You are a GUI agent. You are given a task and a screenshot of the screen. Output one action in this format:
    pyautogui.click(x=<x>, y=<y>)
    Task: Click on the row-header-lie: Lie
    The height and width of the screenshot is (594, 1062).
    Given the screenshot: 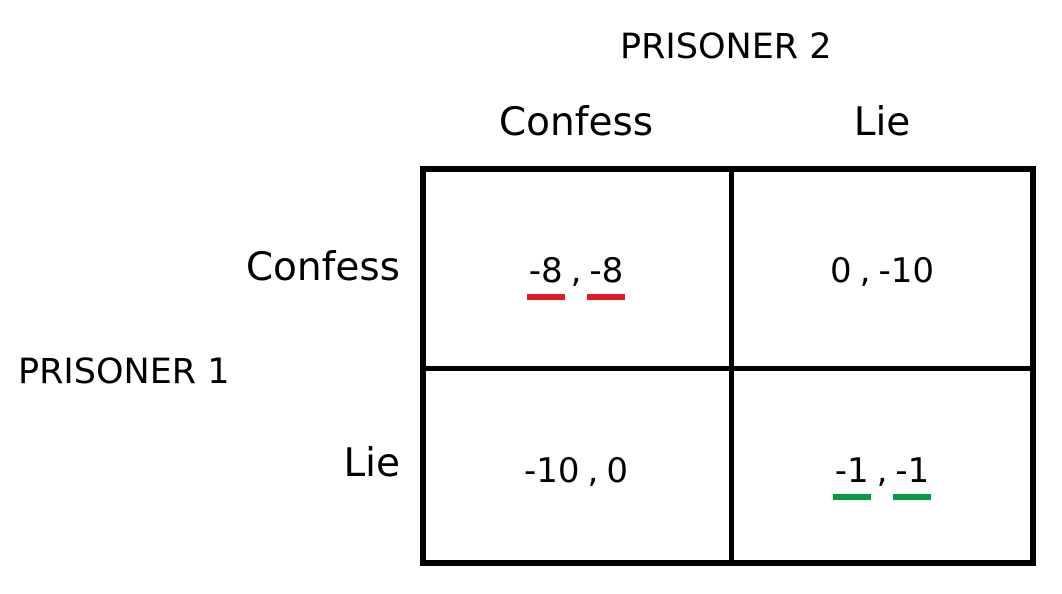 What is the action you would take?
    pyautogui.click(x=371, y=463)
    